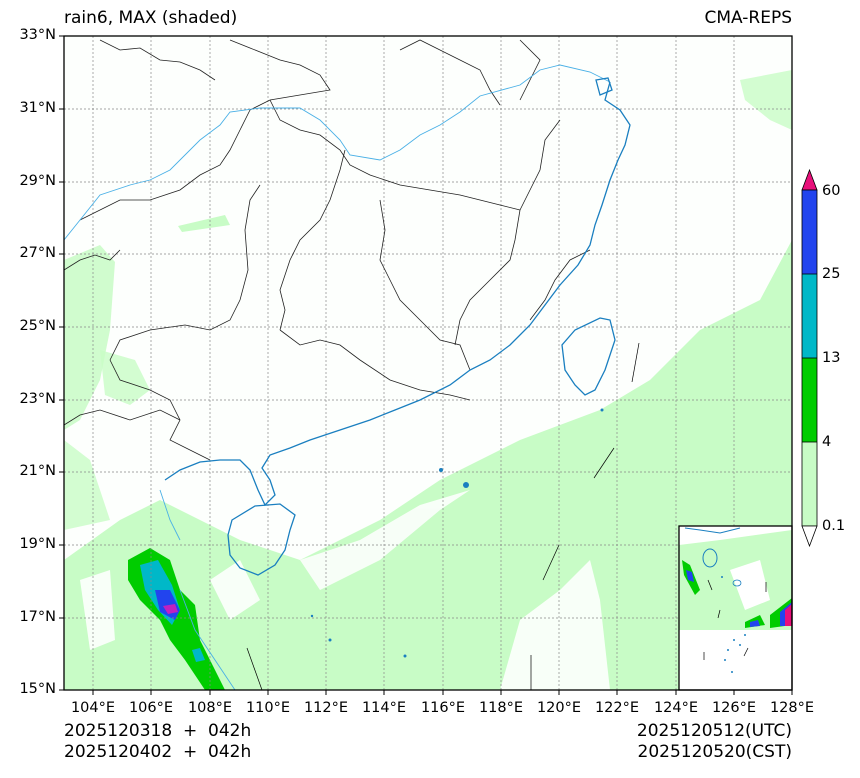  Describe the element at coordinates (37, 689) in the screenshot. I see `lat-label: 15°N` at that location.